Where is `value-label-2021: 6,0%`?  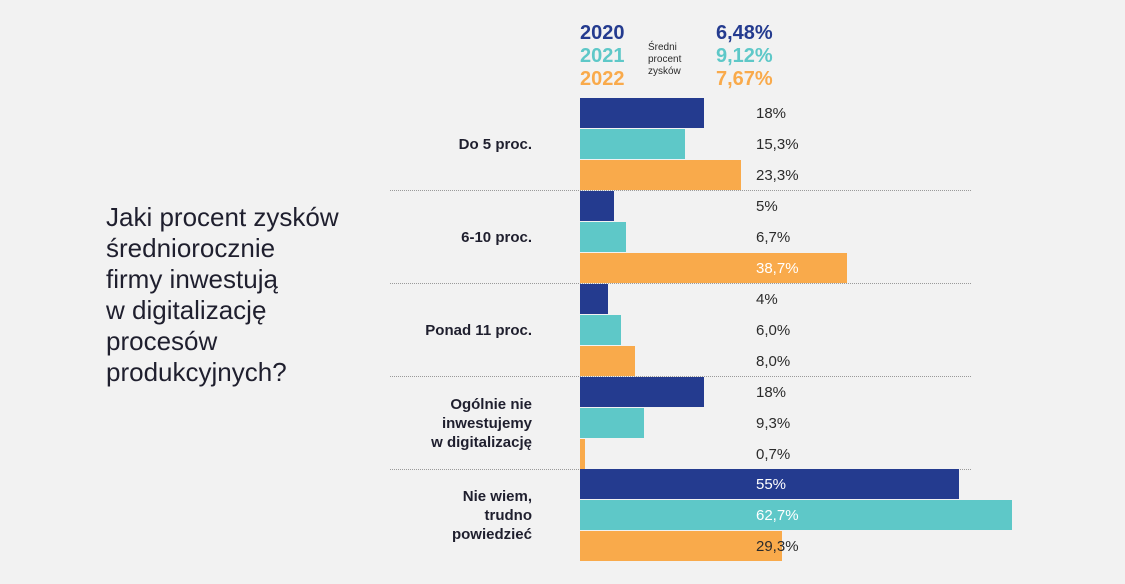 value-label-2021: 6,0% is located at coordinates (773, 330).